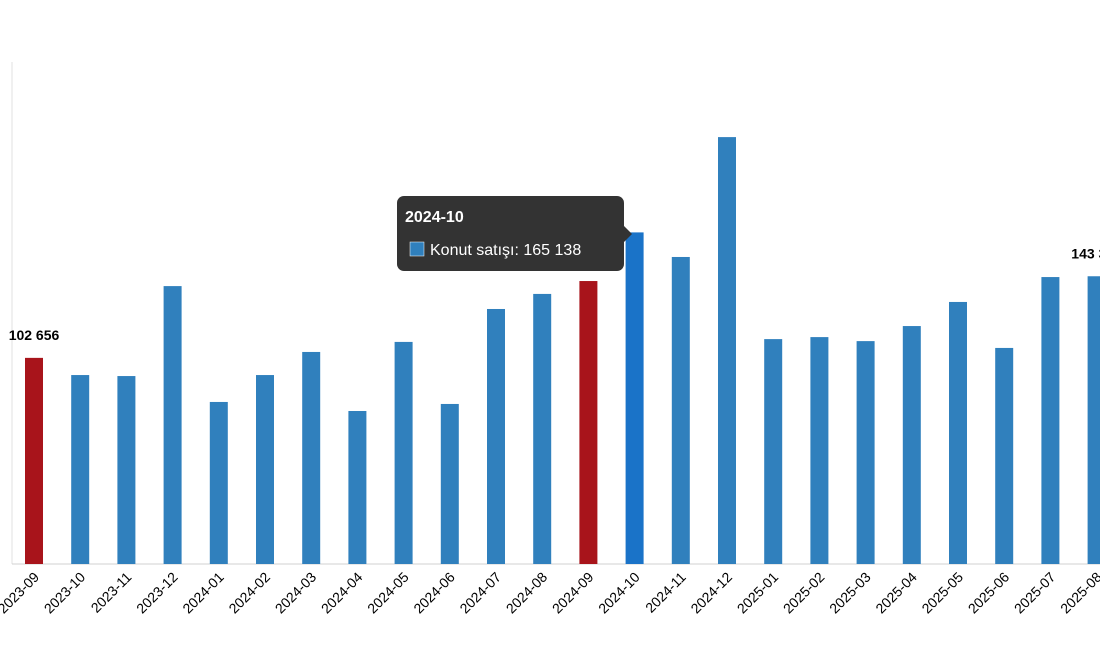  What do you see at coordinates (434, 217) in the screenshot?
I see `tooltip-title: 2024-10` at bounding box center [434, 217].